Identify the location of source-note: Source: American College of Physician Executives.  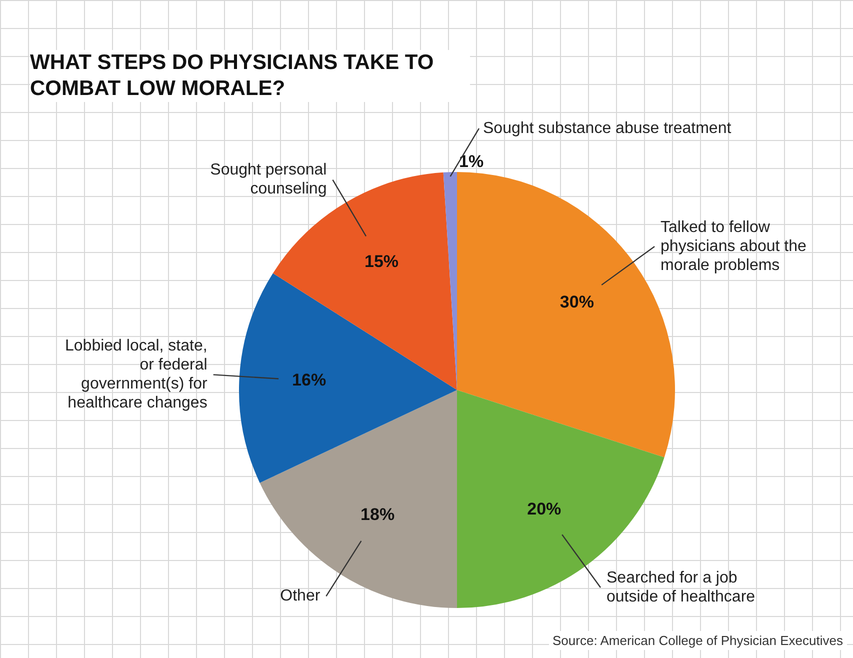
(697, 640).